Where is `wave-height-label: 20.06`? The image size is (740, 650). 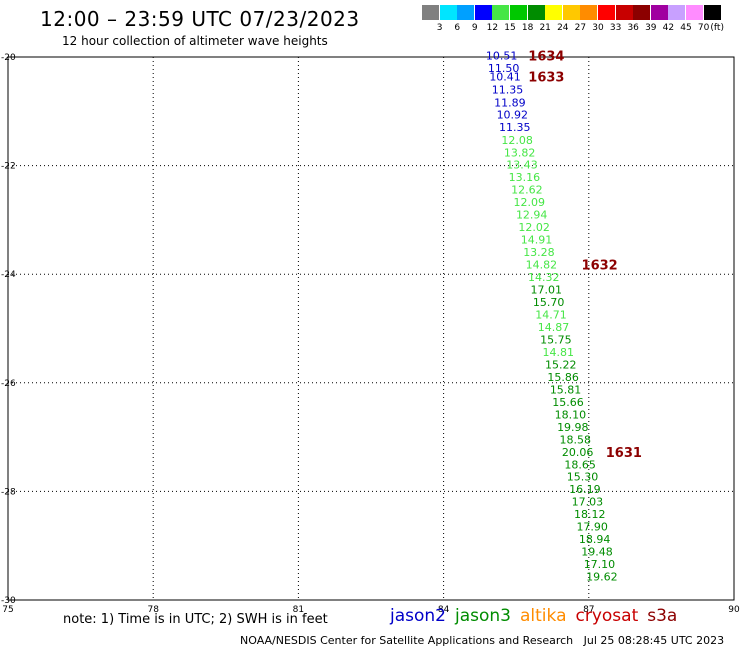
wave-height-label: 20.06 is located at coordinates (578, 452).